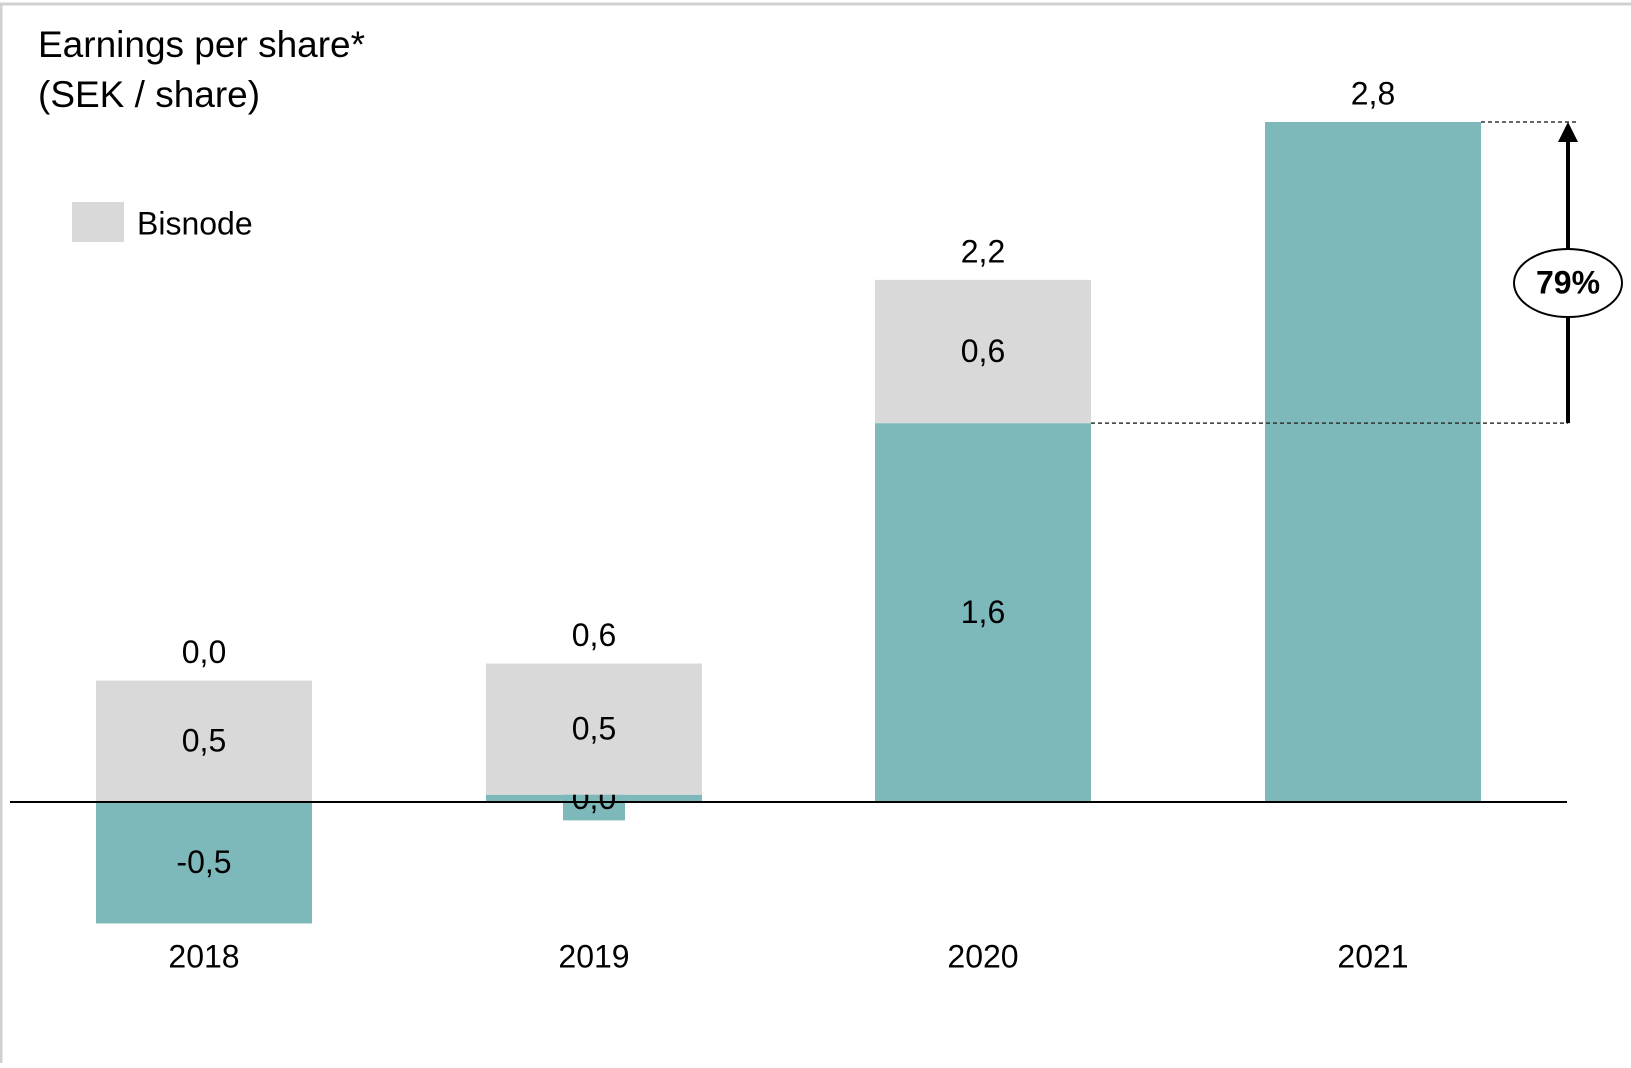 This screenshot has width=1631, height=1068. What do you see at coordinates (195, 223) in the screenshot?
I see `legend-label: Bisnode` at bounding box center [195, 223].